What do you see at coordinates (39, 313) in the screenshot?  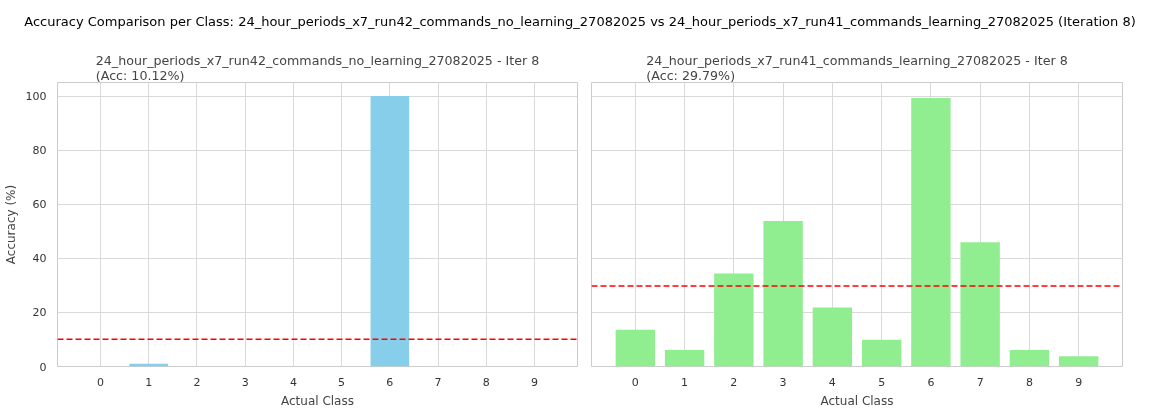 I see `y-tick-label: 20` at bounding box center [39, 313].